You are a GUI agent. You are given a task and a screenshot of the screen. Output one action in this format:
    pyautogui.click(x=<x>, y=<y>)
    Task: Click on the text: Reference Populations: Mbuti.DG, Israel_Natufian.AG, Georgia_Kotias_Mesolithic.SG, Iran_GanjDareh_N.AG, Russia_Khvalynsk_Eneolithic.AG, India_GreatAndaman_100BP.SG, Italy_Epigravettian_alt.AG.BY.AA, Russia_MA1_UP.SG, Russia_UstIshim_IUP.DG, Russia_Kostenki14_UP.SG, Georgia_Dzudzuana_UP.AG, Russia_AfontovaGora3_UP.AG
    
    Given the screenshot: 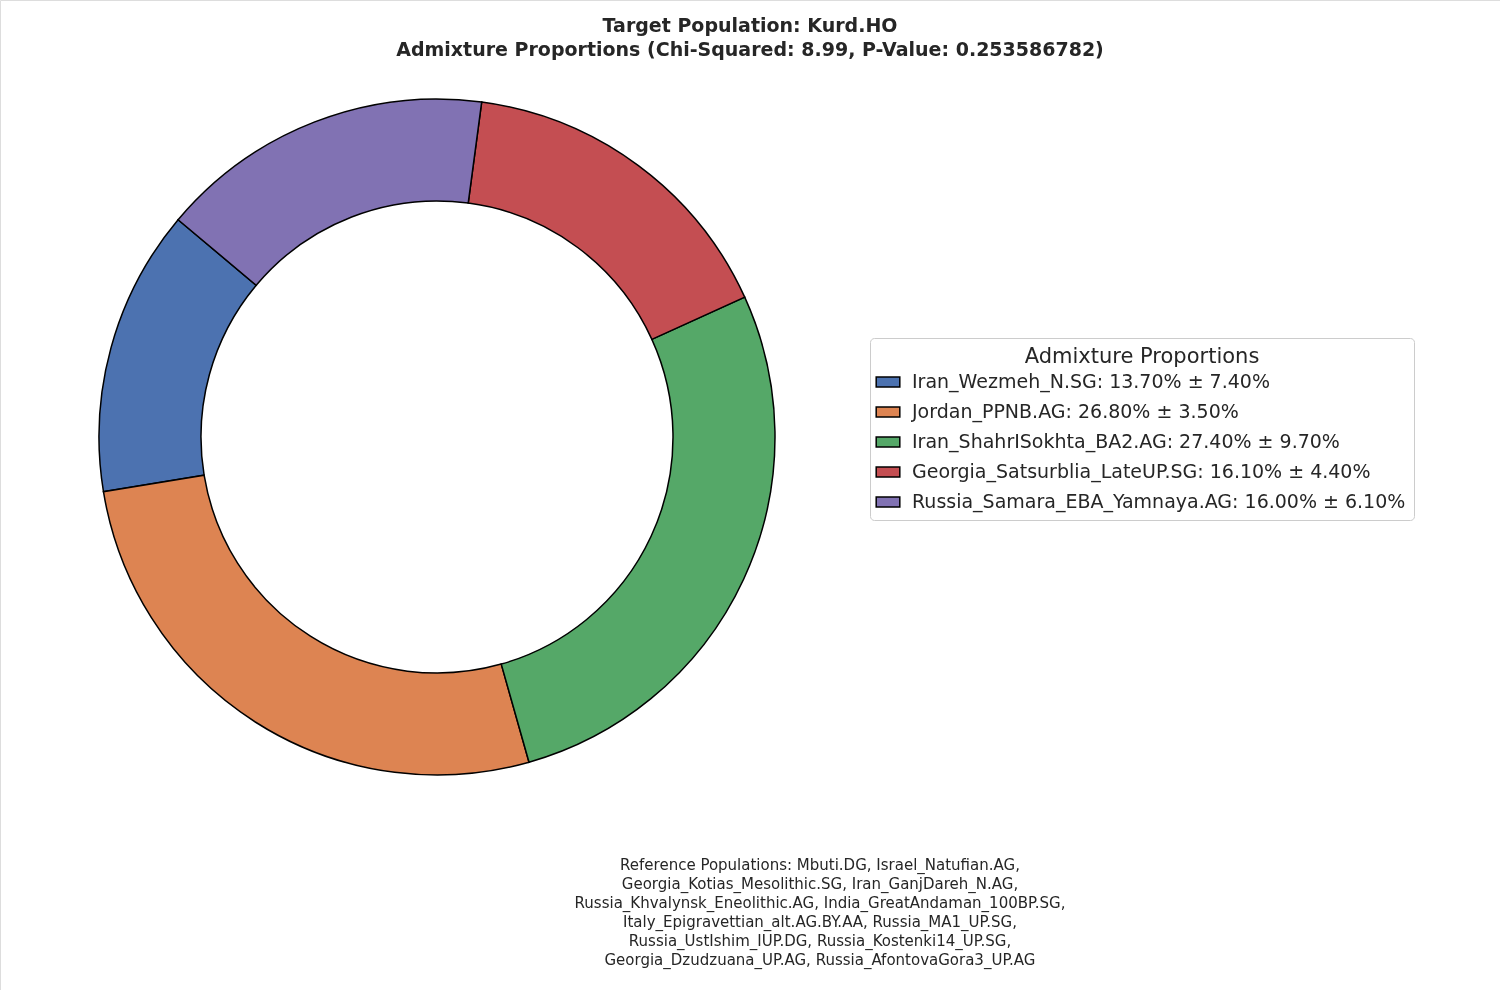 What is the action you would take?
    pyautogui.click(x=820, y=913)
    